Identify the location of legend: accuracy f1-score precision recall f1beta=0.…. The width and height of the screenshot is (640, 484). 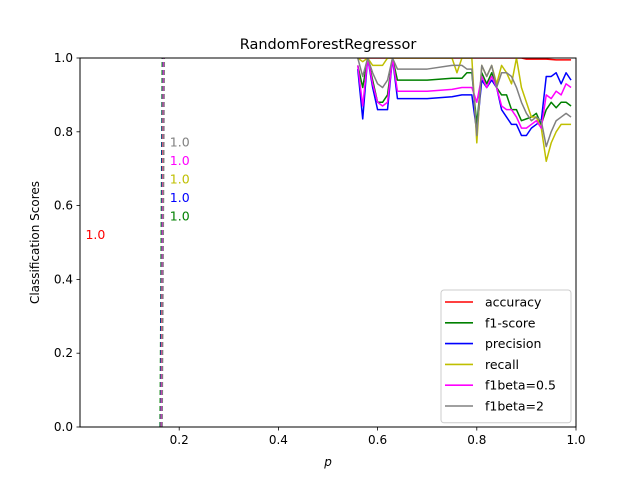
(506, 356).